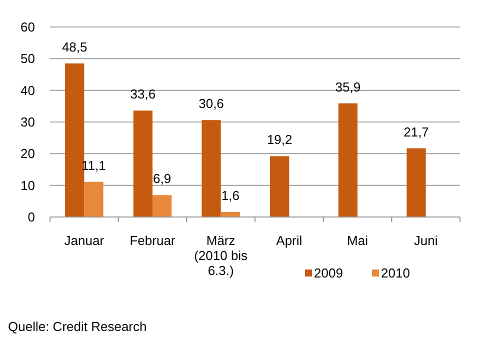  What do you see at coordinates (395, 273) in the screenshot?
I see `legend-label: 2010` at bounding box center [395, 273].